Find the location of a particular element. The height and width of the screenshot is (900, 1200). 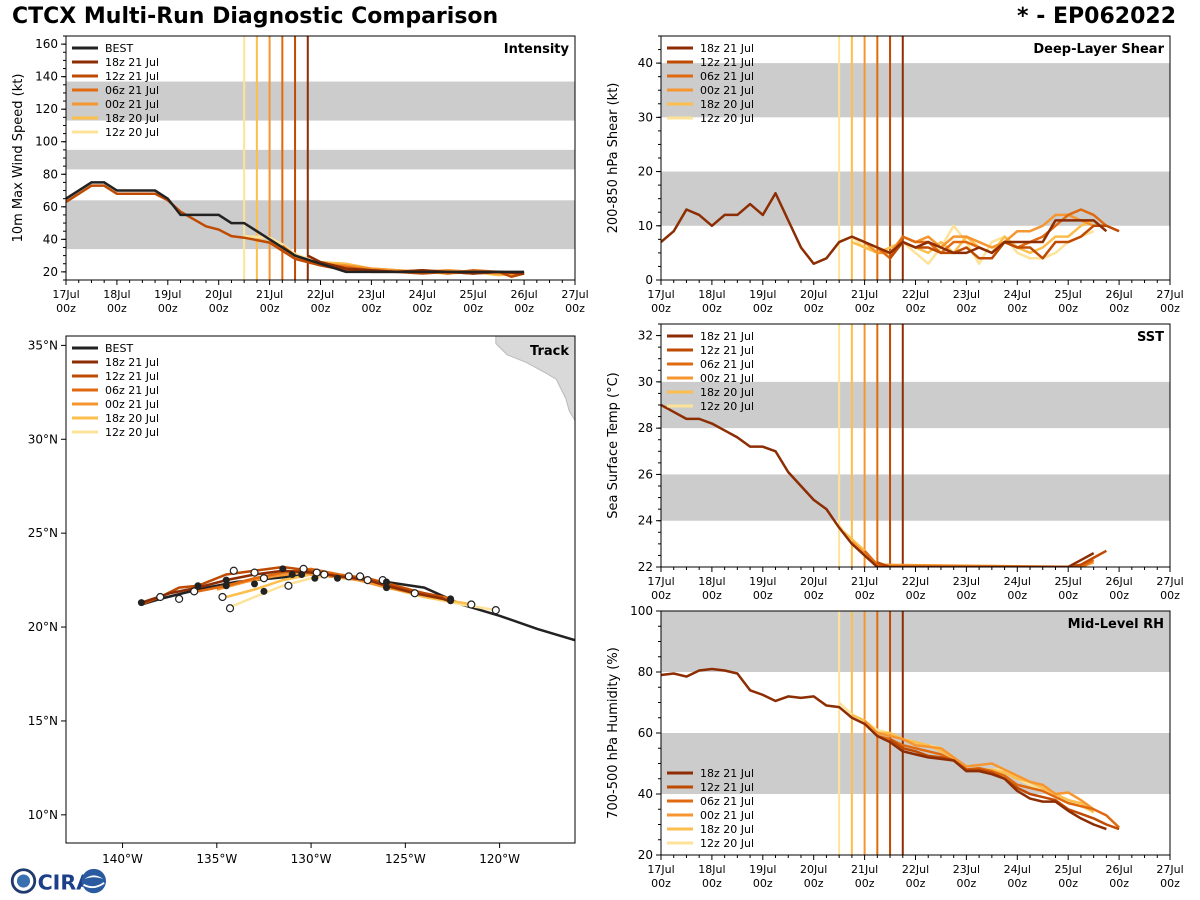

x-tick-label: 130°W is located at coordinates (311, 859).